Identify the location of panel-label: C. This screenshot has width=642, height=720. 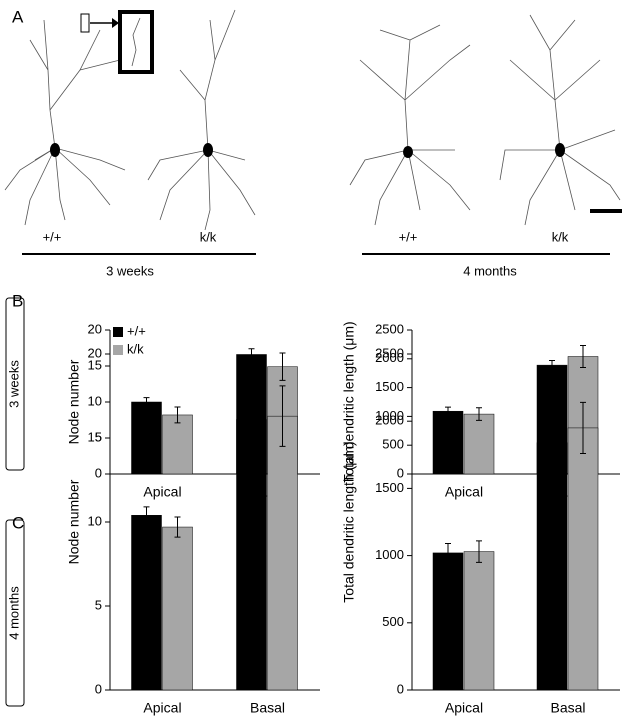
(18, 522).